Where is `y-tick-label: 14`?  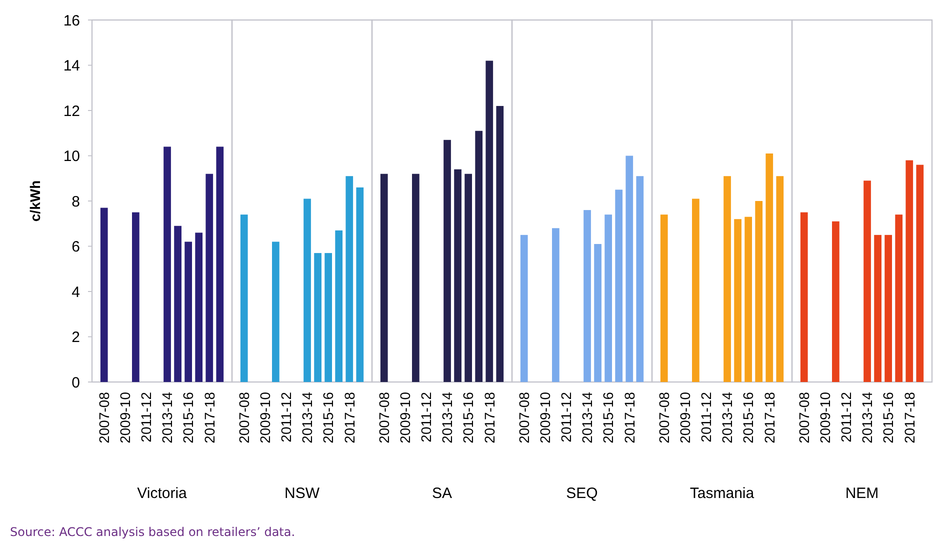
y-tick-label: 14 is located at coordinates (71, 66).